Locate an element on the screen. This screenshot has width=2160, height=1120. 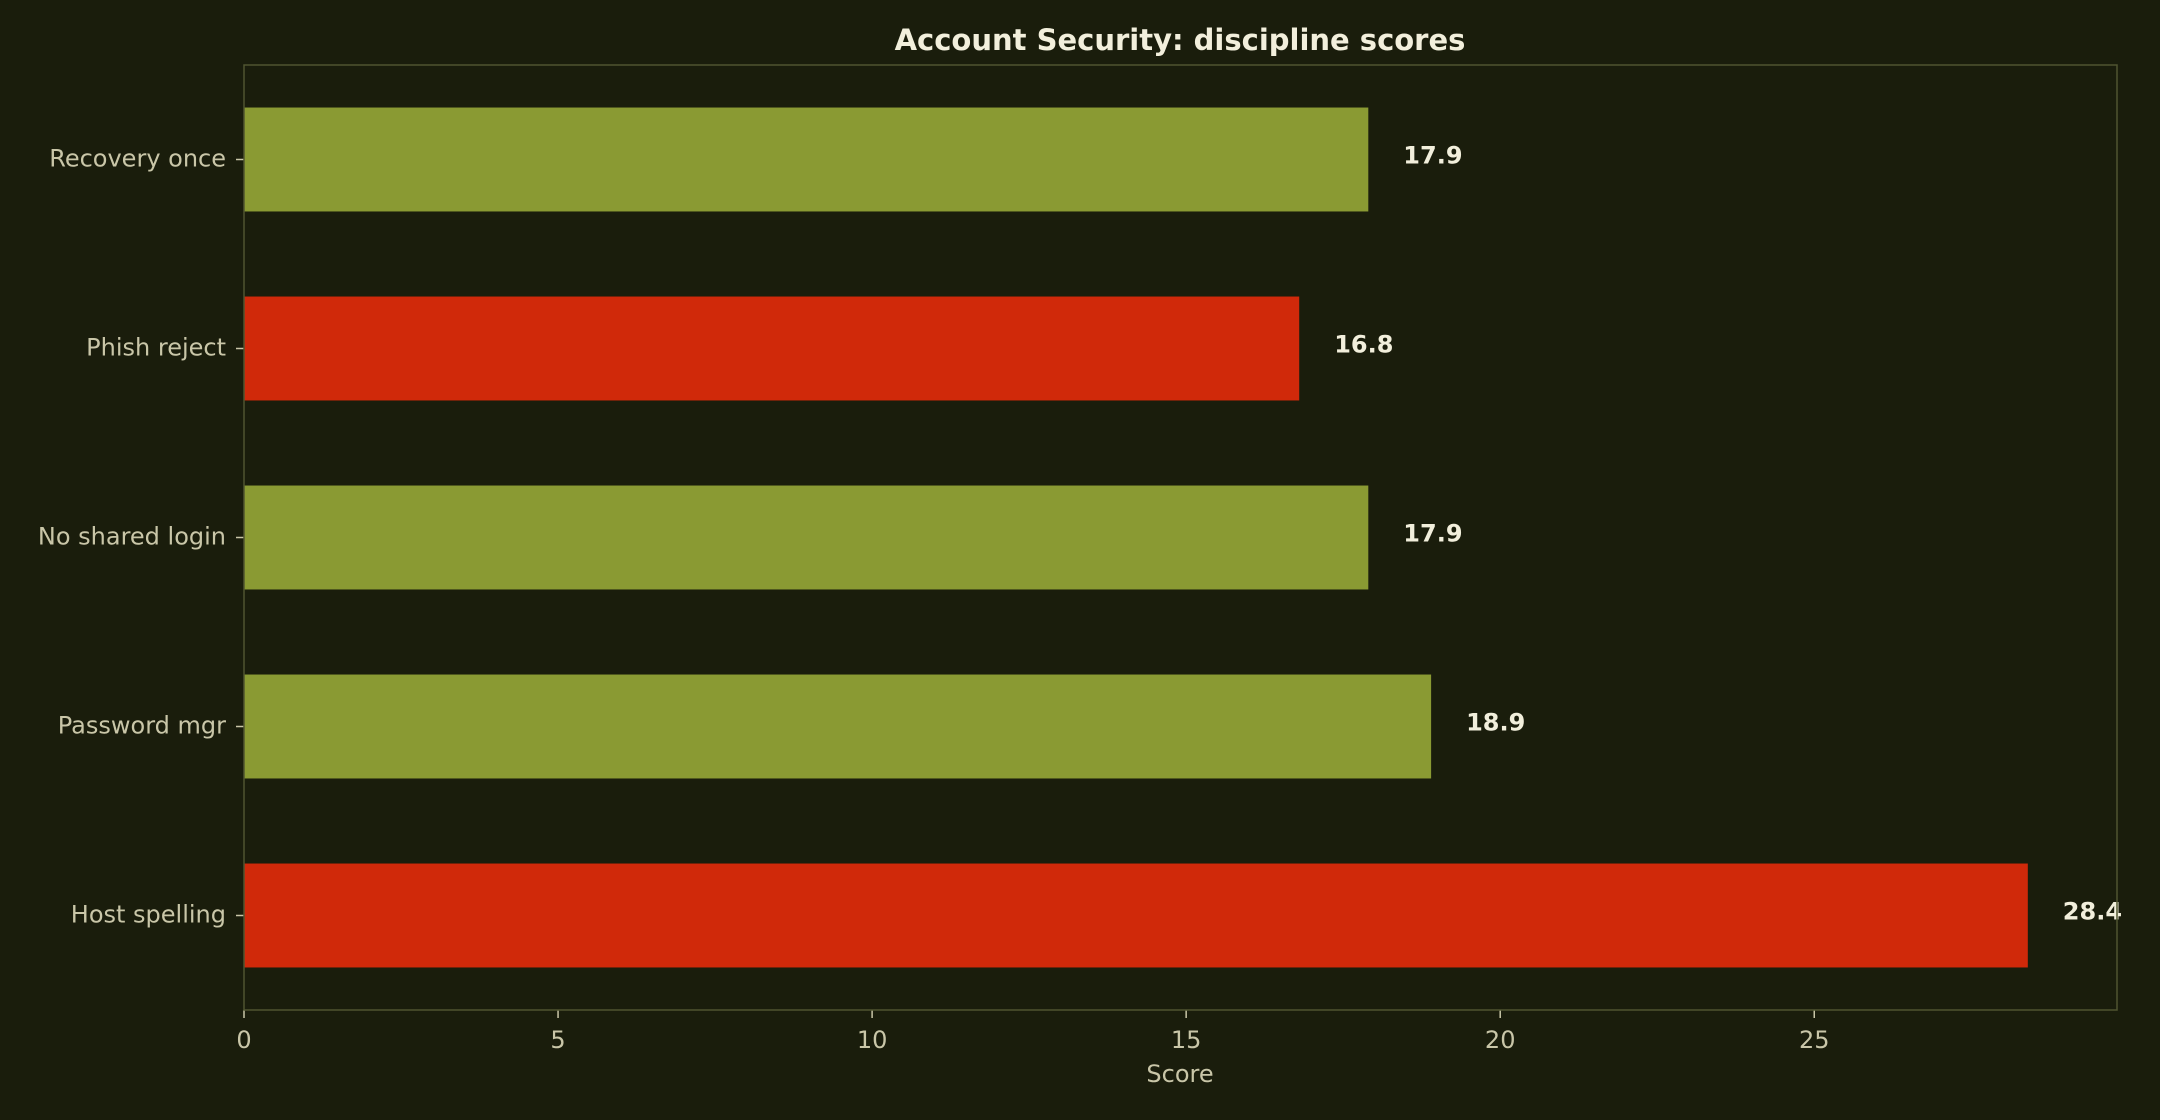
x-tick-label: 25 is located at coordinates (1814, 1040).